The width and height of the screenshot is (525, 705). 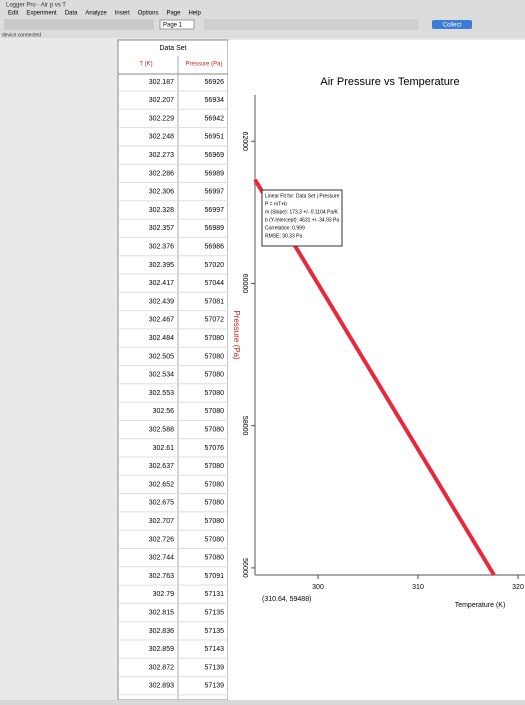 What do you see at coordinates (161, 173) in the screenshot?
I see `cell: 302.286` at bounding box center [161, 173].